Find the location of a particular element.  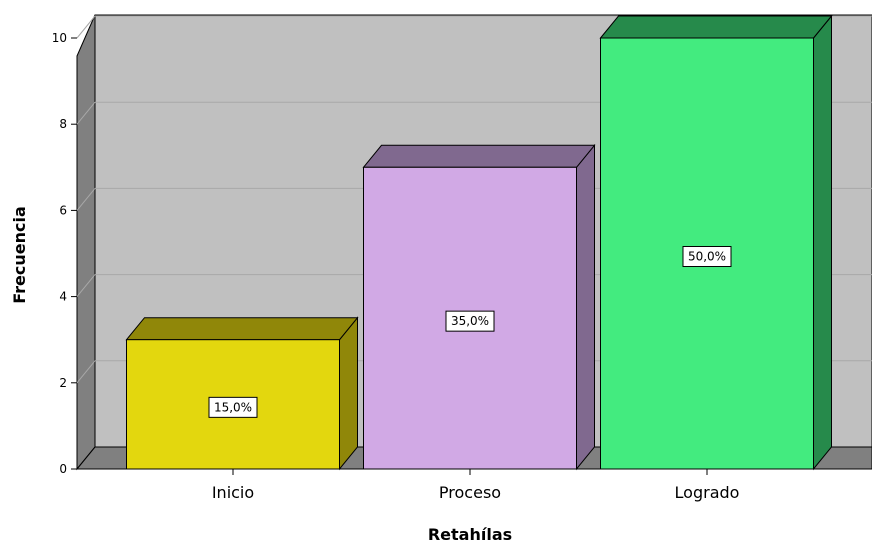

y-tick-label: 6 is located at coordinates (63, 210).